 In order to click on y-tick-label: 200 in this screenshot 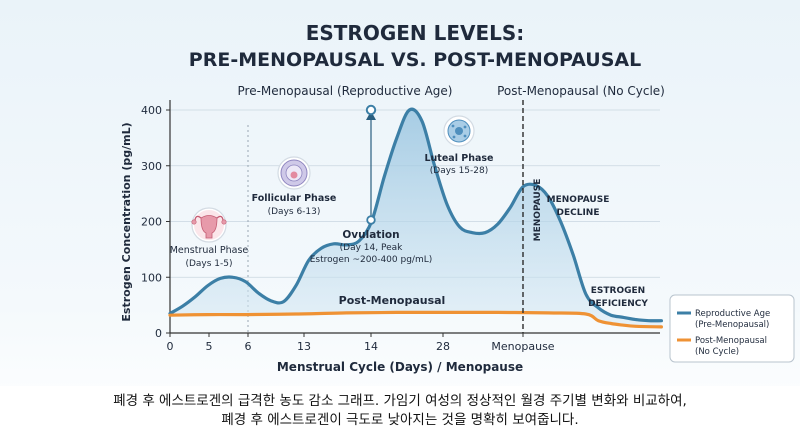, I will do `click(151, 222)`.